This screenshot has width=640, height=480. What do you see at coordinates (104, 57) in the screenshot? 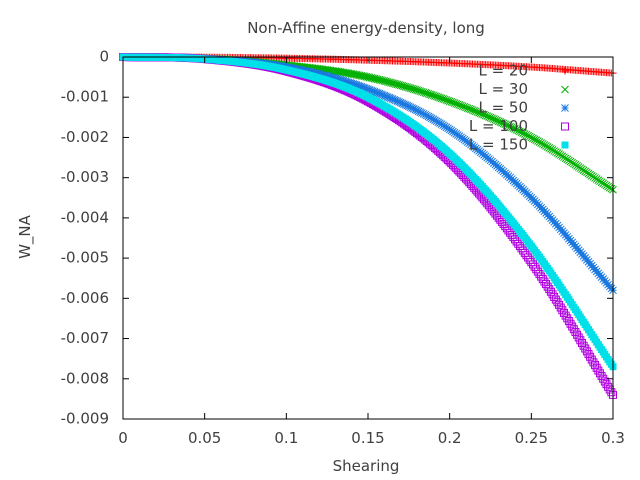
I see `y-tick-label: 0` at bounding box center [104, 57].